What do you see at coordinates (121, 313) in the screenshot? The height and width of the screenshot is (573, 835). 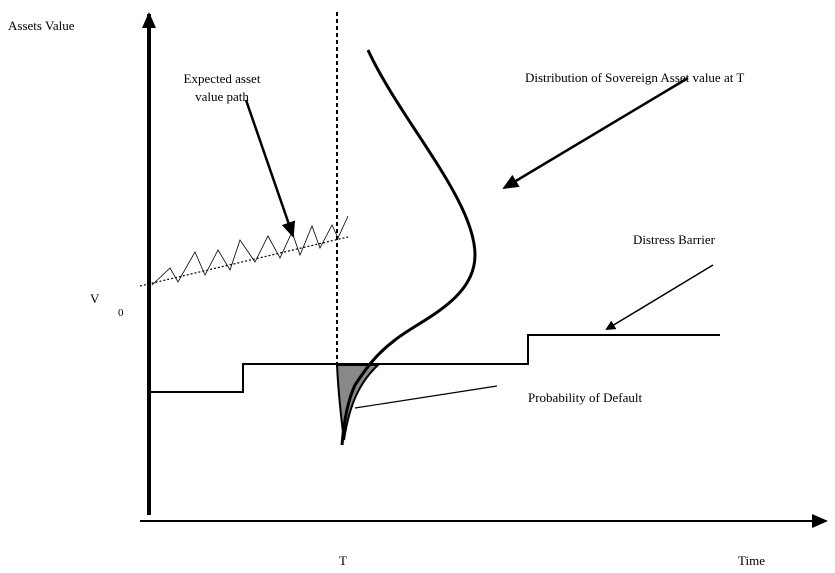 I see `v0-subscript: 0` at bounding box center [121, 313].